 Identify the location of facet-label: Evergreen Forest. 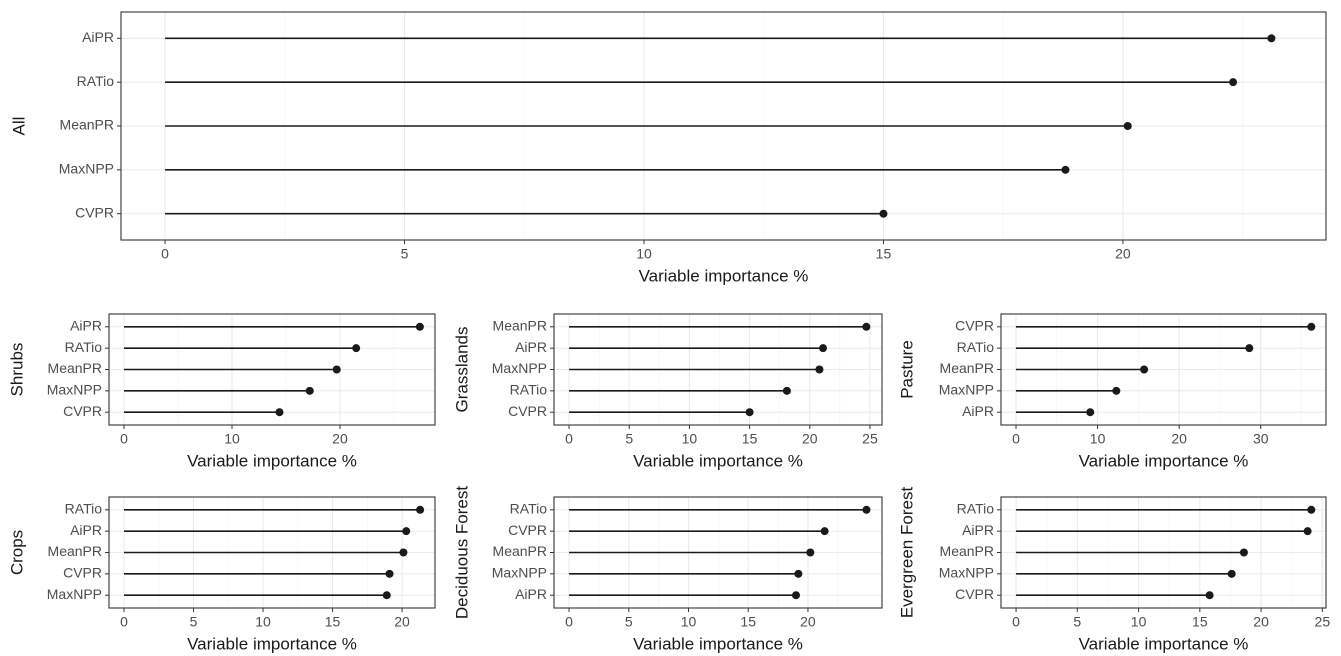
(906, 553).